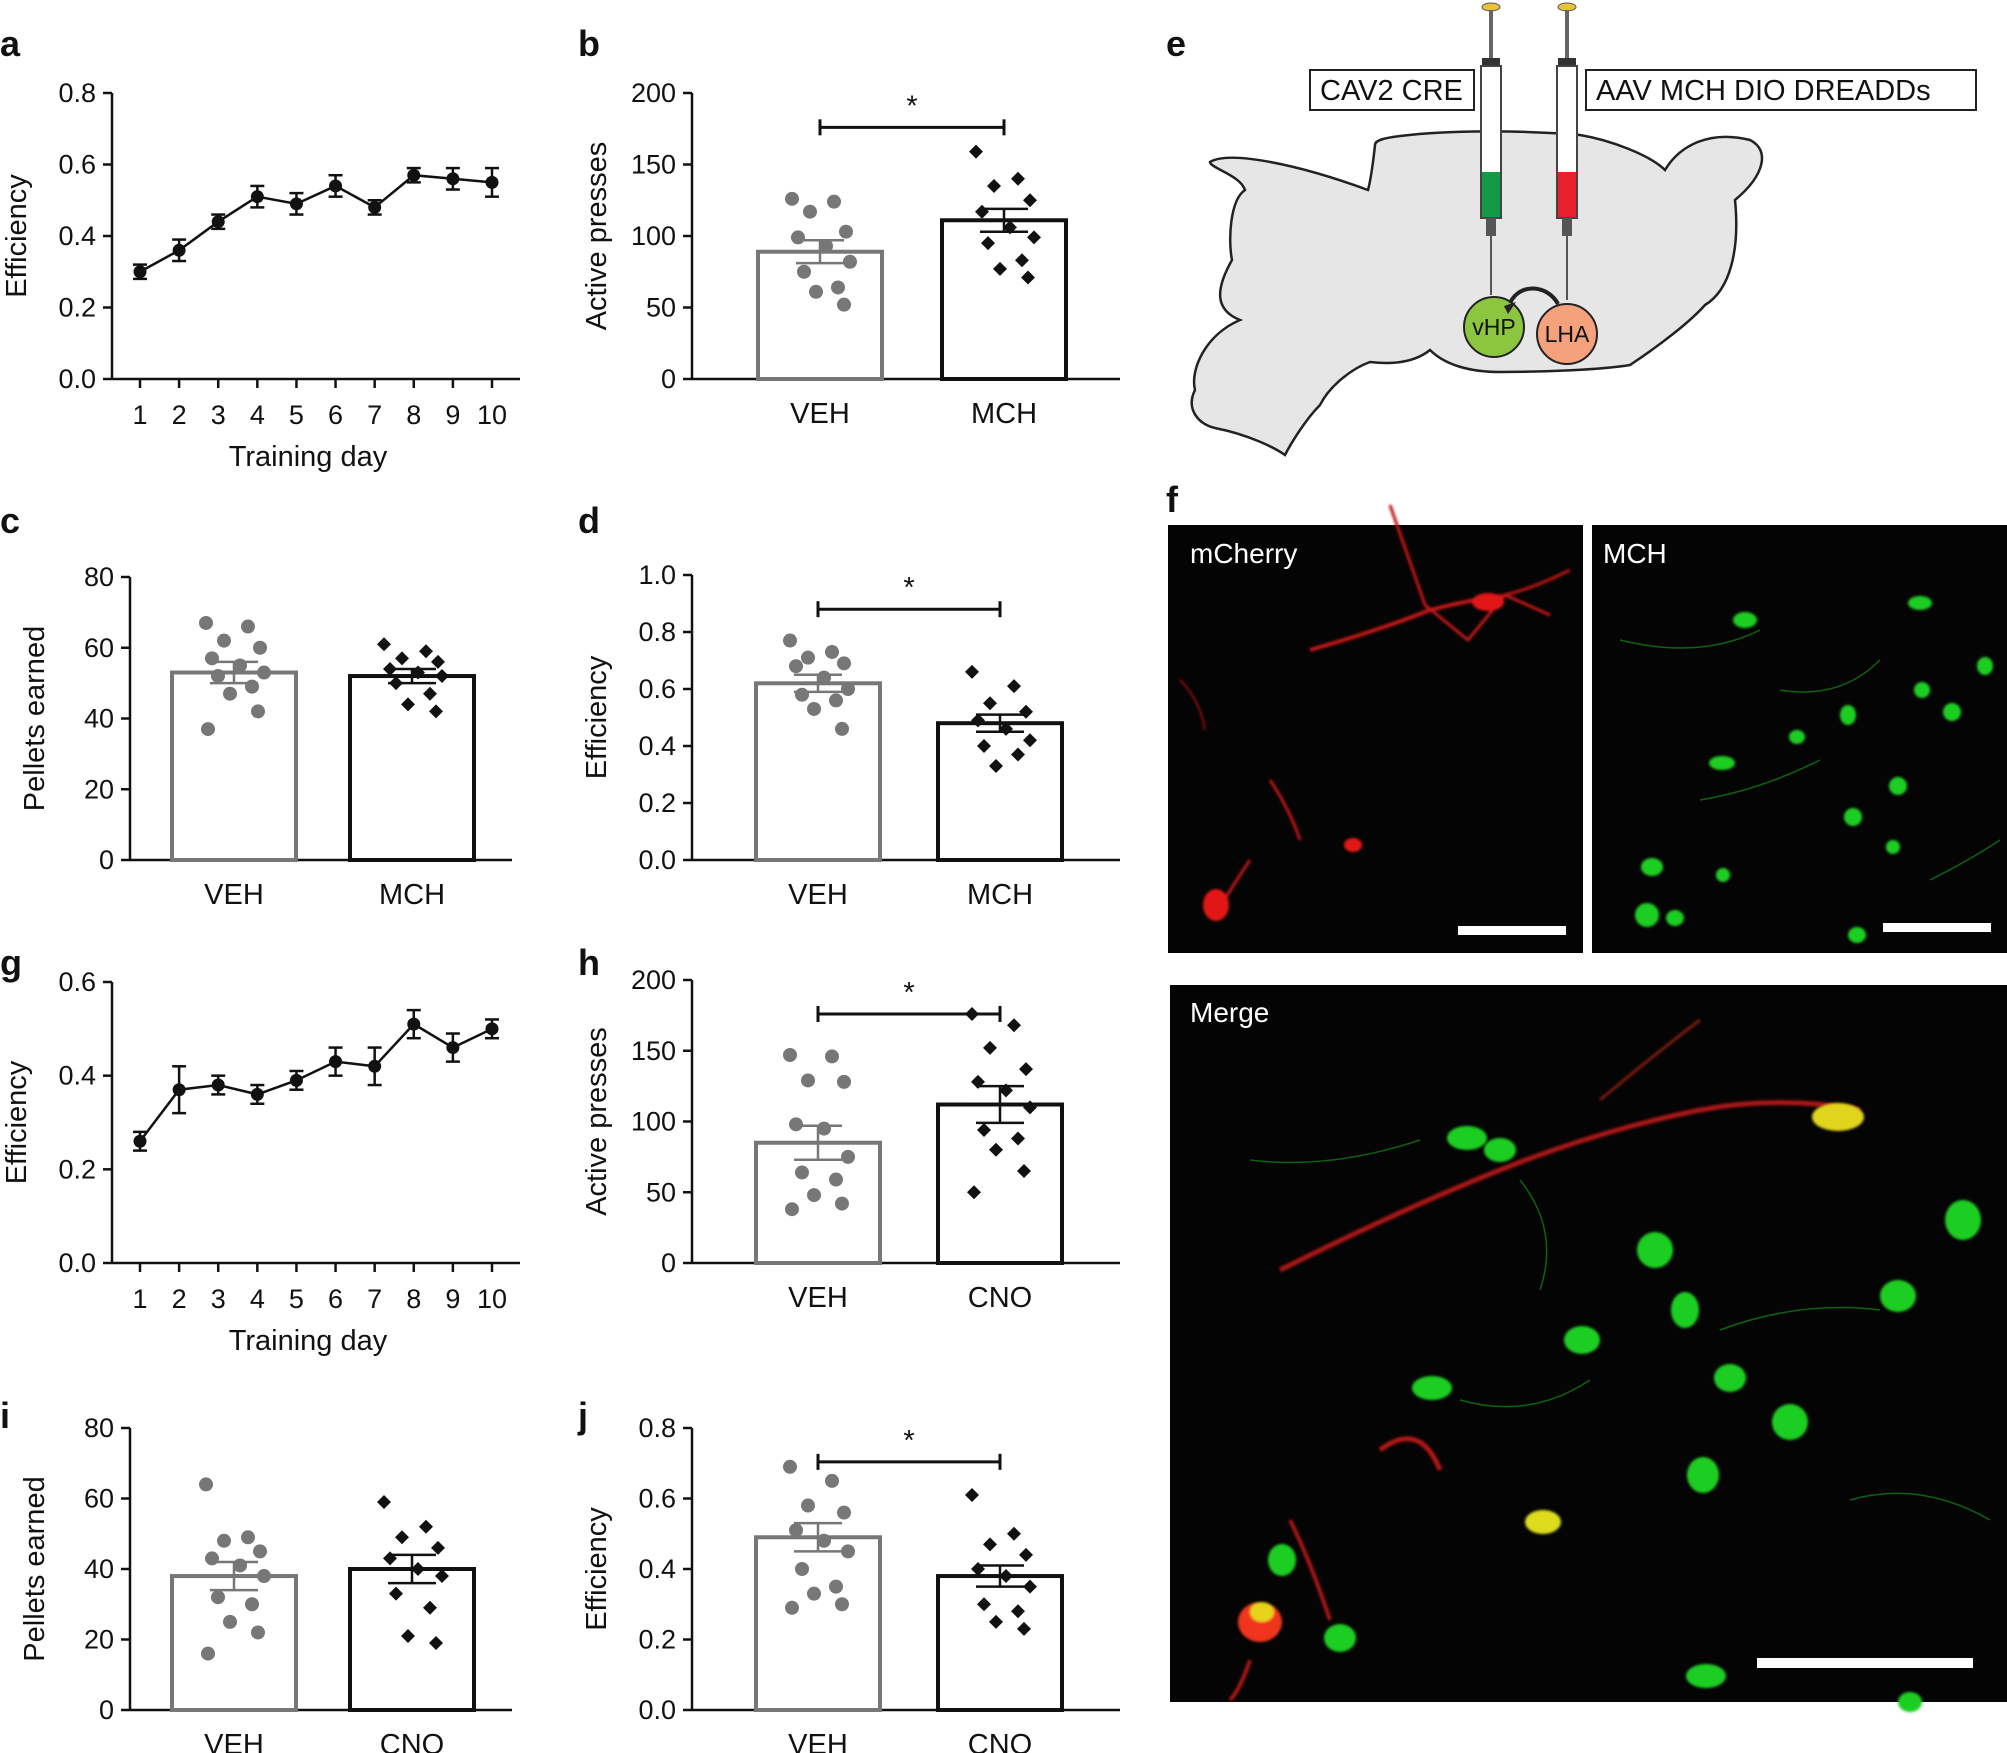 Image resolution: width=2007 pixels, height=1753 pixels. What do you see at coordinates (492, 415) in the screenshot?
I see `x-tick-label-a: 10` at bounding box center [492, 415].